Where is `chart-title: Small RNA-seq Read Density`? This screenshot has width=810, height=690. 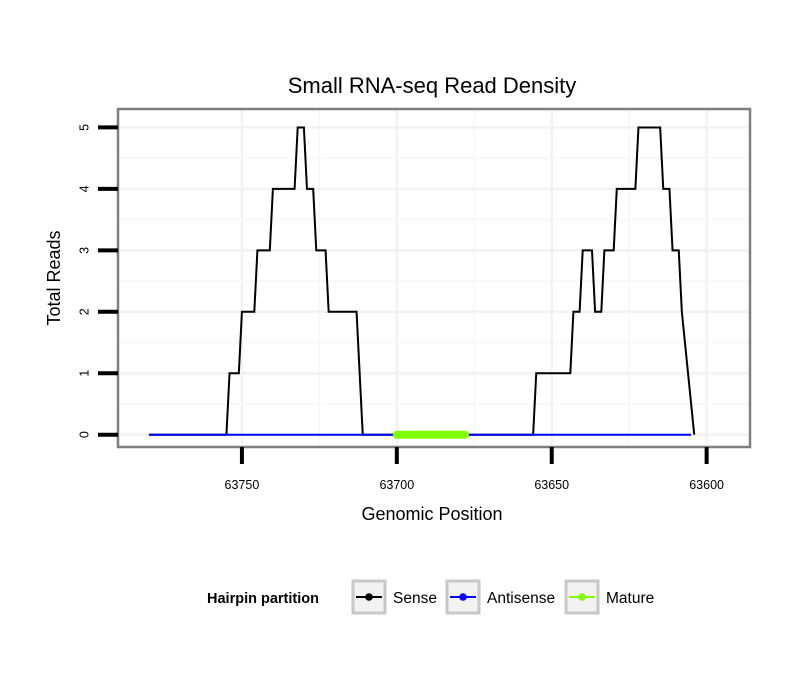 chart-title: Small RNA-seq Read Density is located at coordinates (432, 85).